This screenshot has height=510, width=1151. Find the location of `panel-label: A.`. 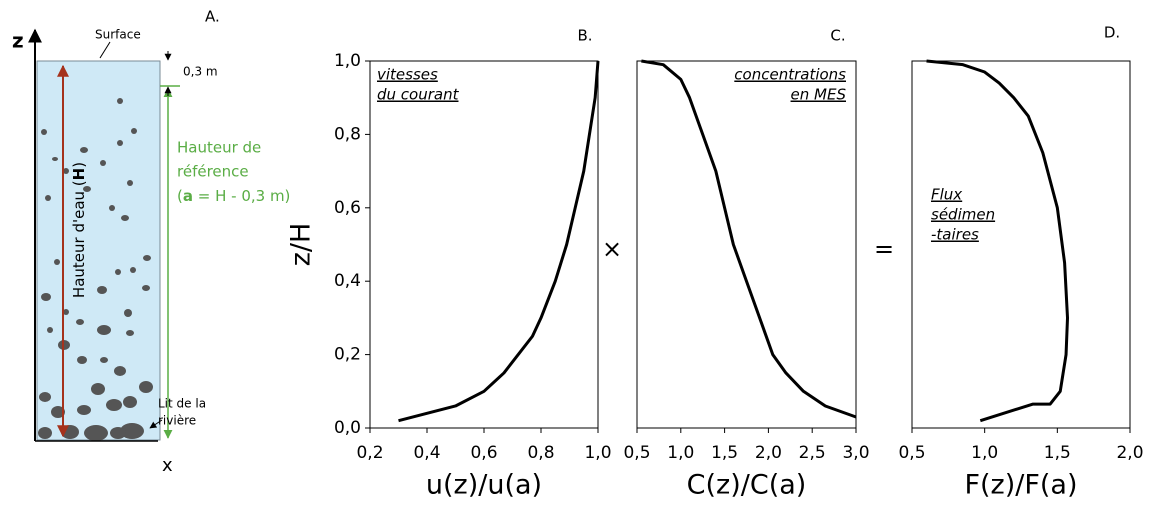

panel-label: A. is located at coordinates (212, 17).